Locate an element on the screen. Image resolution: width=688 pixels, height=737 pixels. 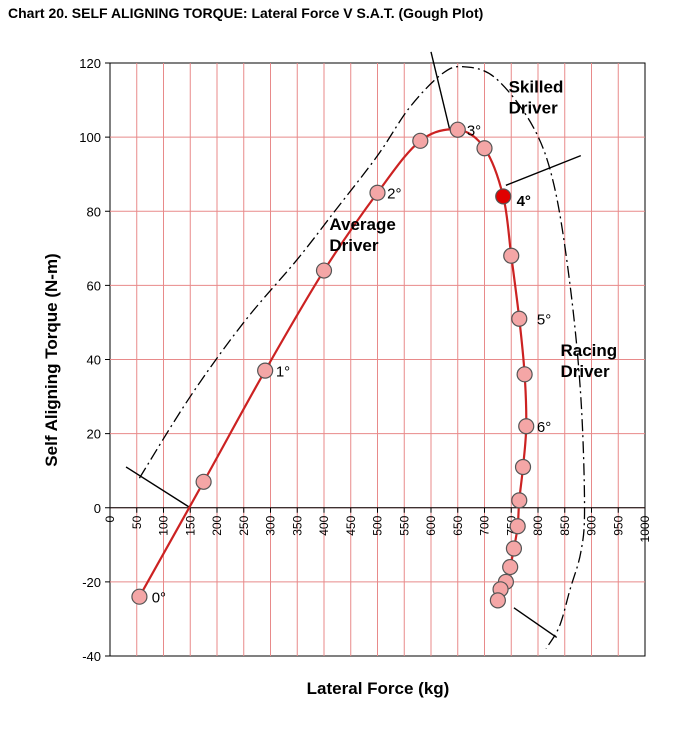
x-tick-label: 150 is located at coordinates (190, 525).